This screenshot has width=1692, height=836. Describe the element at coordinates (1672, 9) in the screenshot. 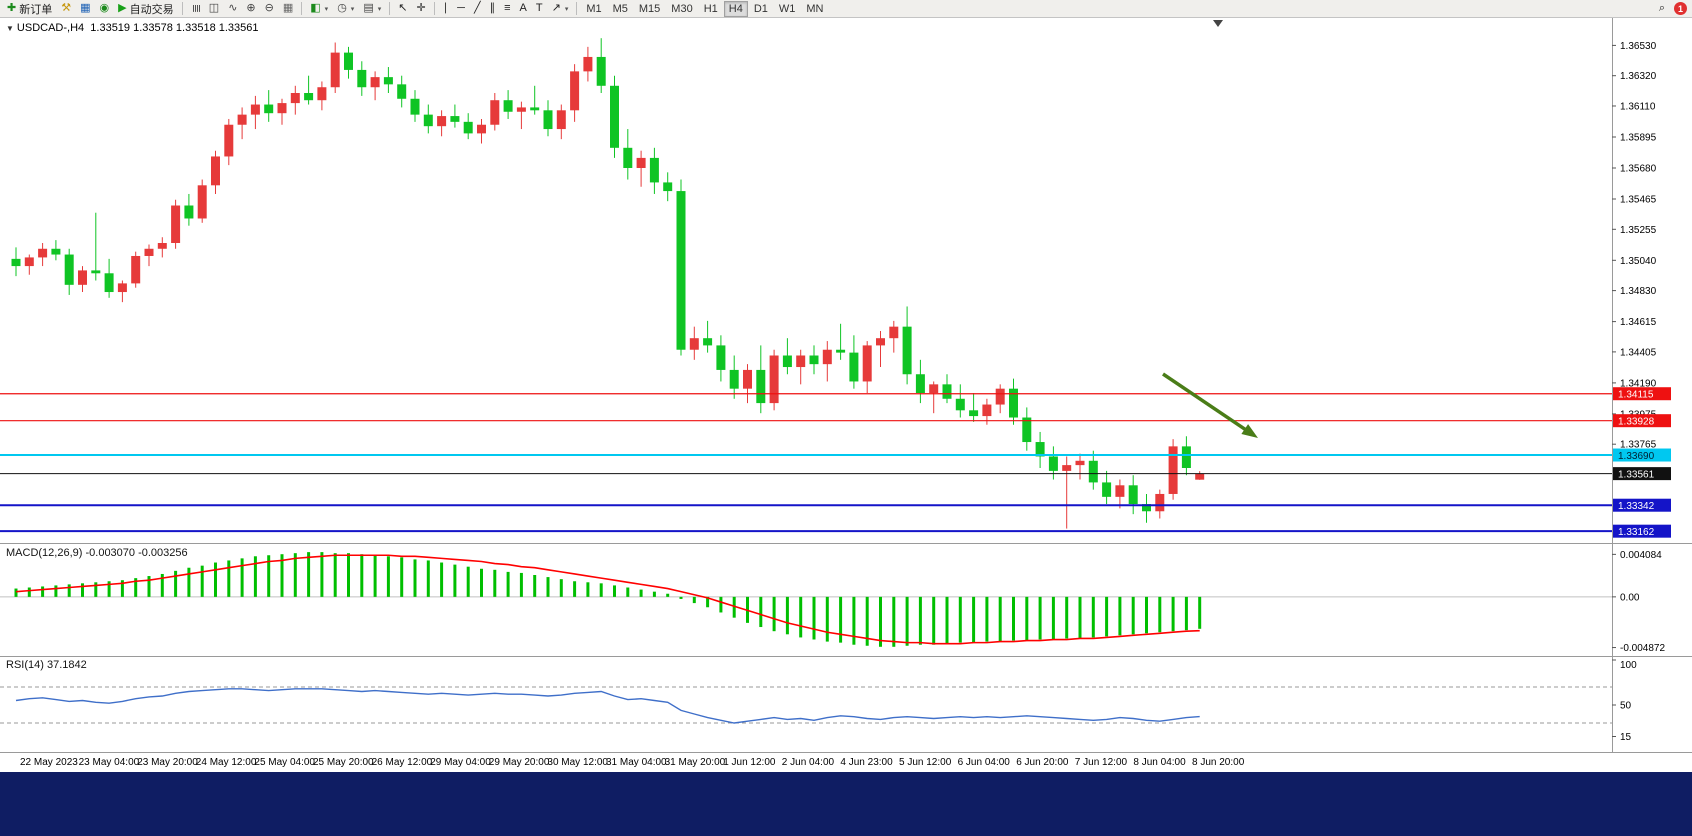

I see `toolbar-right: ⌕ 1` at that location.